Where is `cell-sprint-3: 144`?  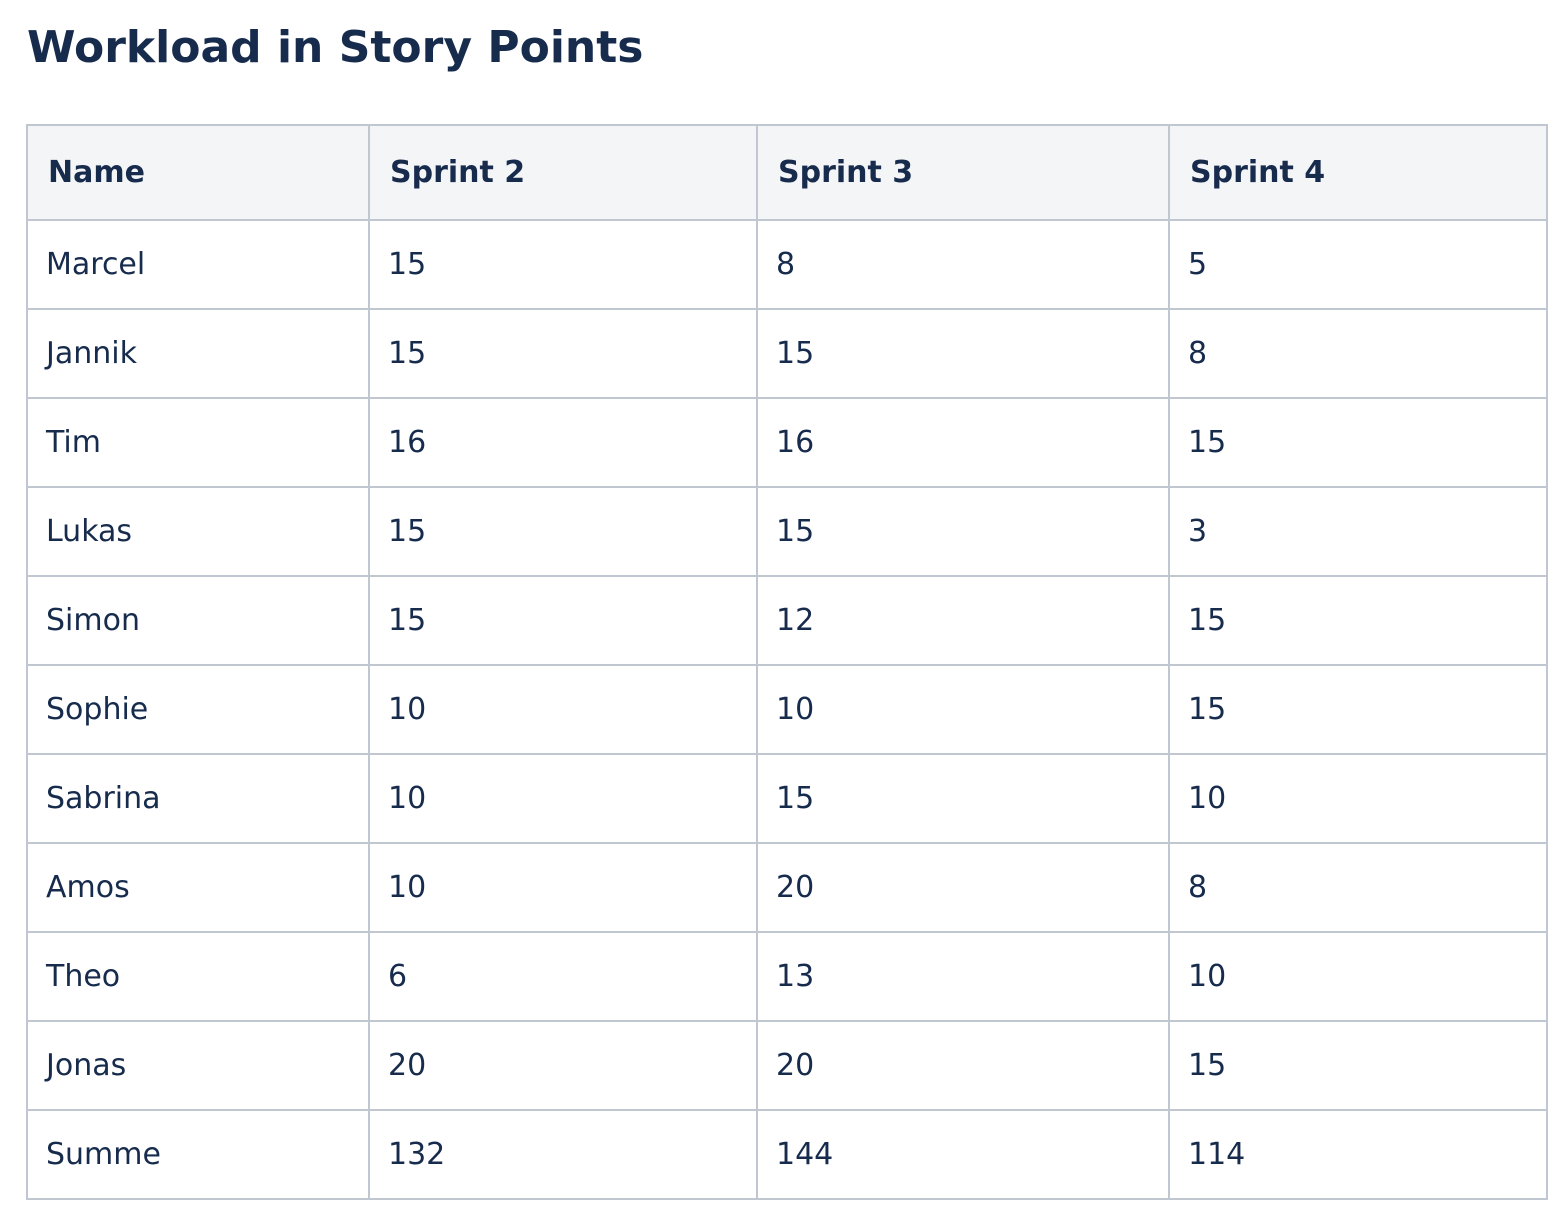 cell-sprint-3: 144 is located at coordinates (963, 1154).